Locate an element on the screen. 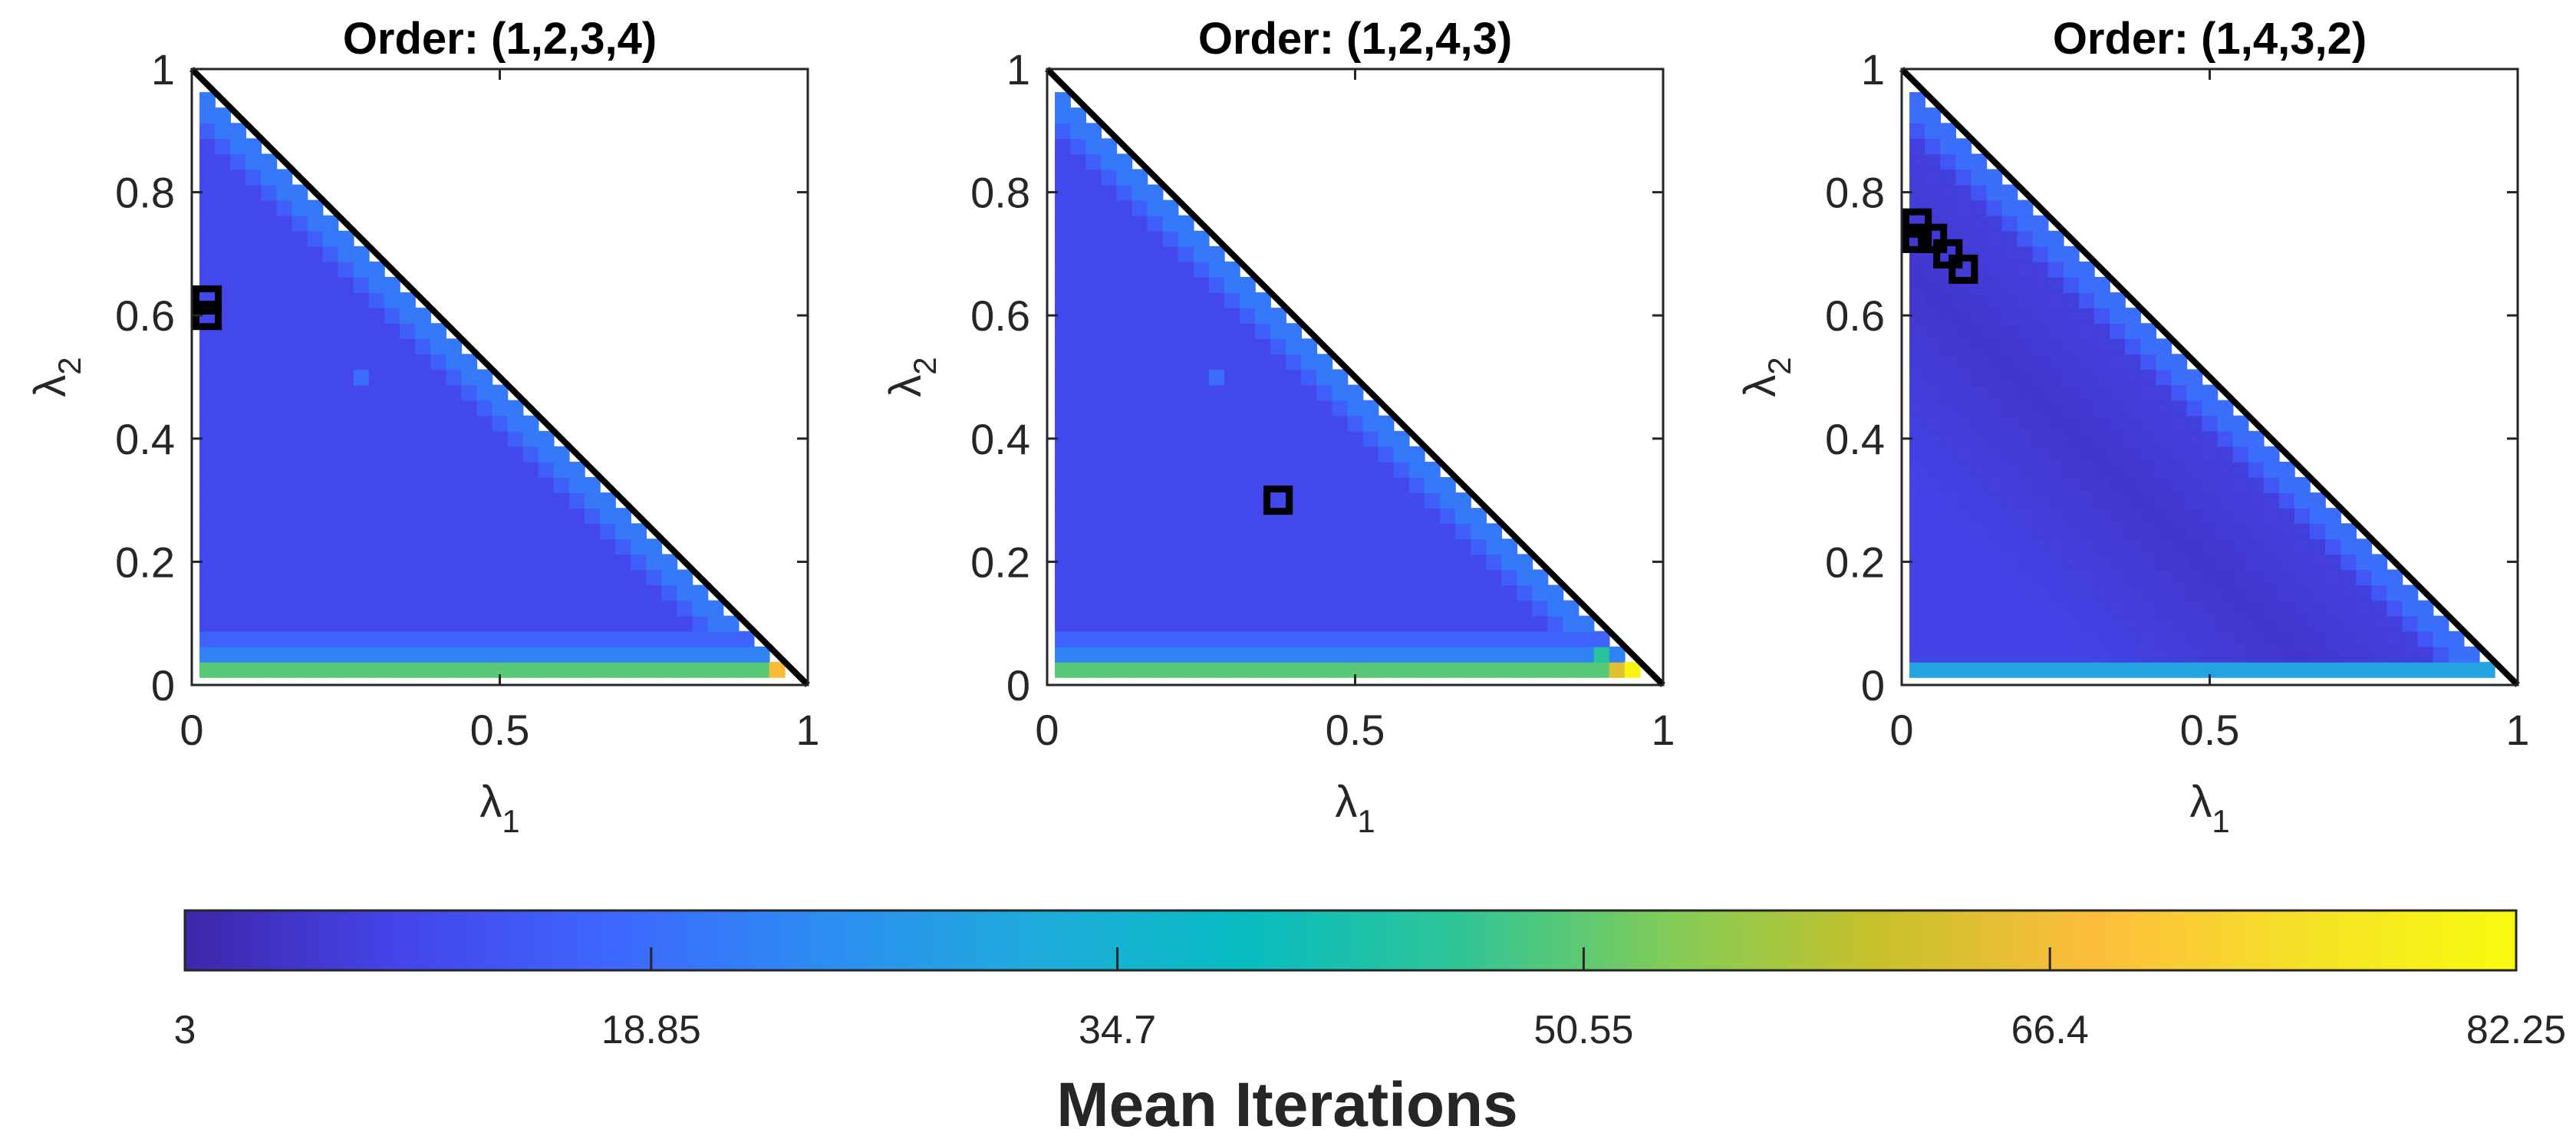 The image size is (2576, 1136). y-tick-label: 0.2 is located at coordinates (1855, 562).